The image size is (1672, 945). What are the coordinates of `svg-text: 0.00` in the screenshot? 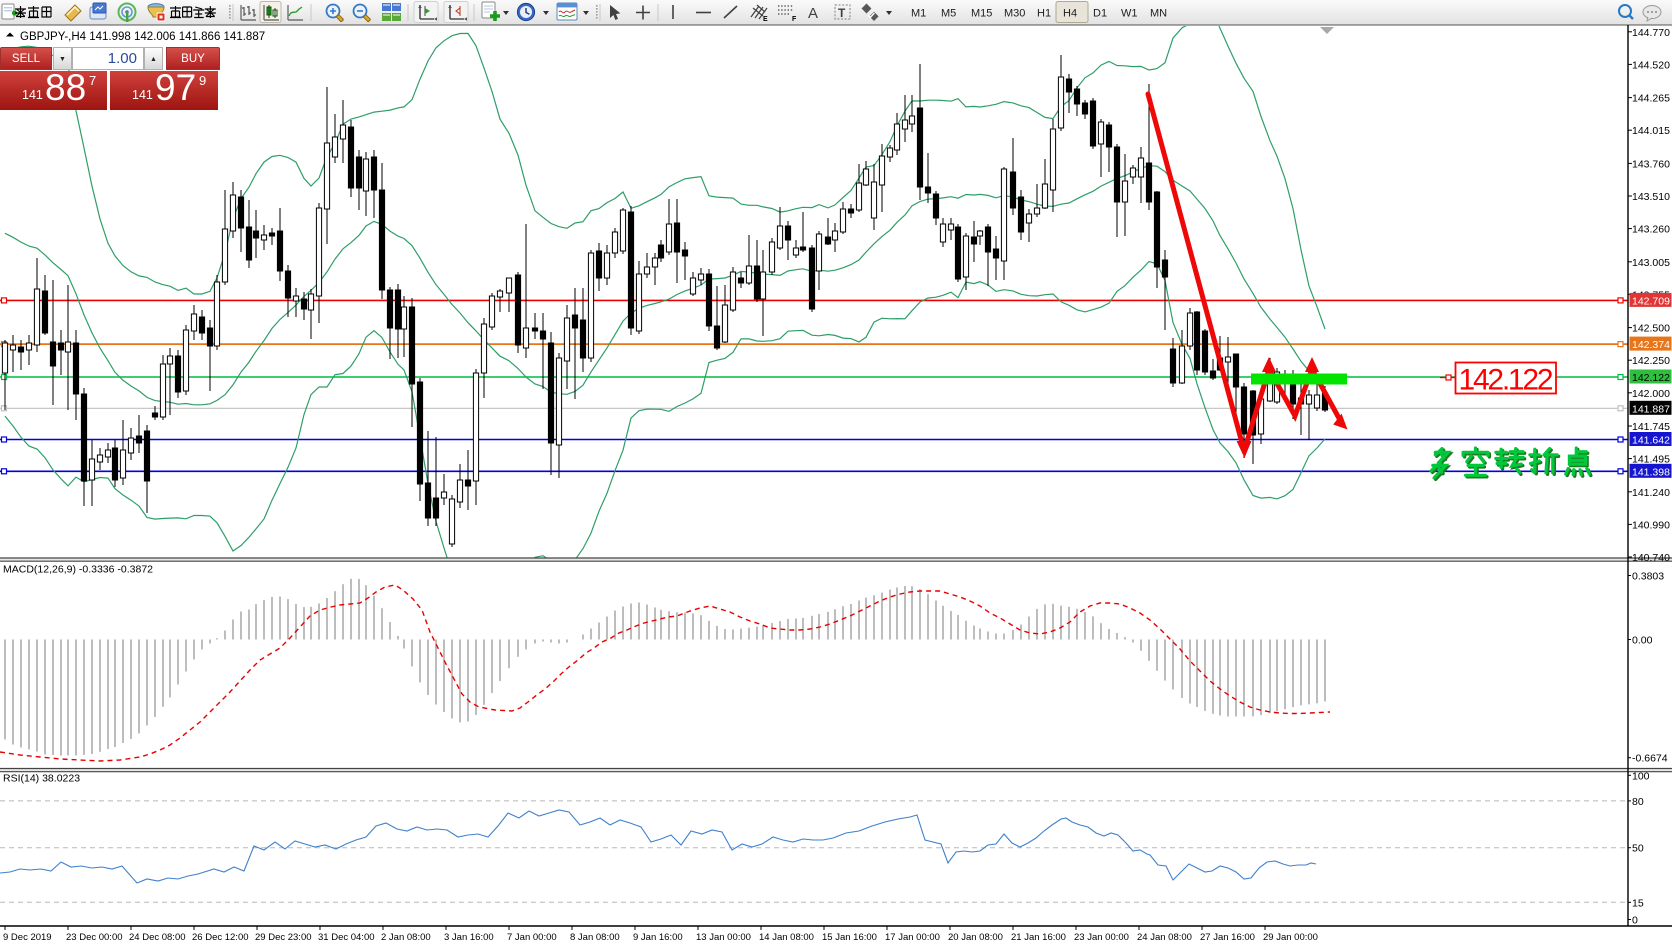 It's located at (1642, 641).